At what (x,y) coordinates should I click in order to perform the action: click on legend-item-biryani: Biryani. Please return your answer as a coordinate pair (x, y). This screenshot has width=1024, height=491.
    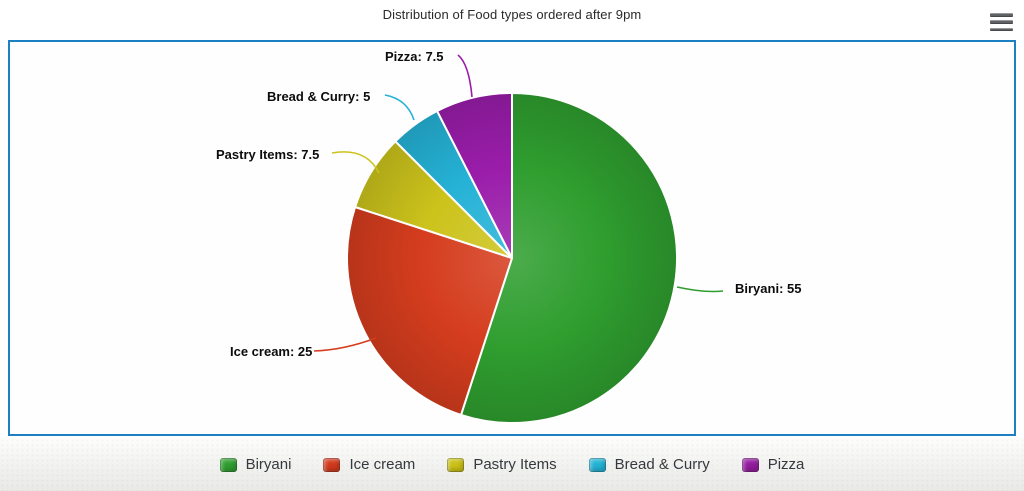
    Looking at the image, I should click on (255, 464).